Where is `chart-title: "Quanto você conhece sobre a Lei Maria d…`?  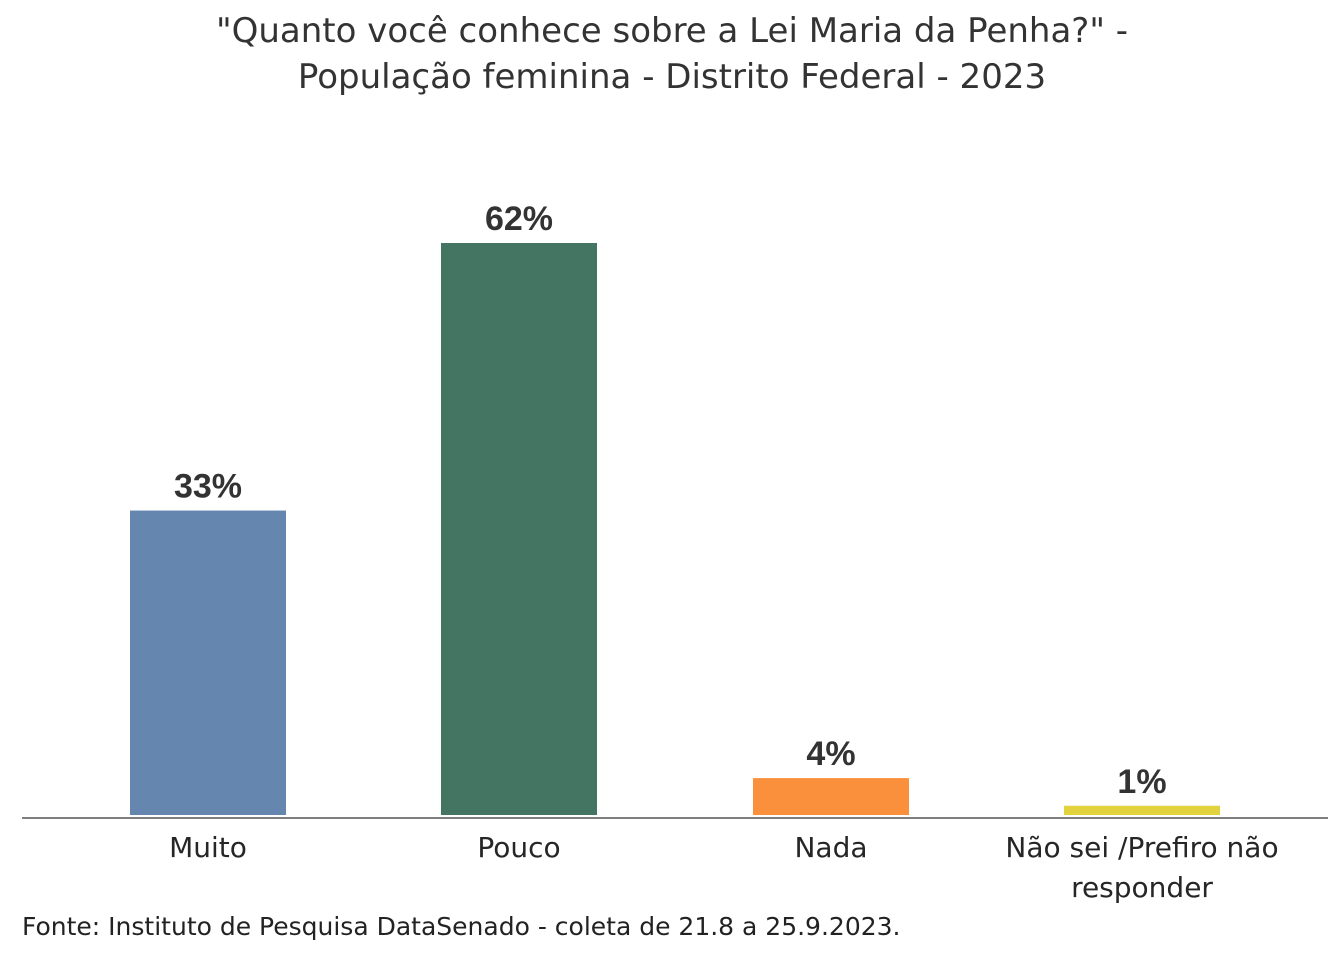 chart-title: "Quanto você conhece sobre a Lei Maria d… is located at coordinates (672, 54).